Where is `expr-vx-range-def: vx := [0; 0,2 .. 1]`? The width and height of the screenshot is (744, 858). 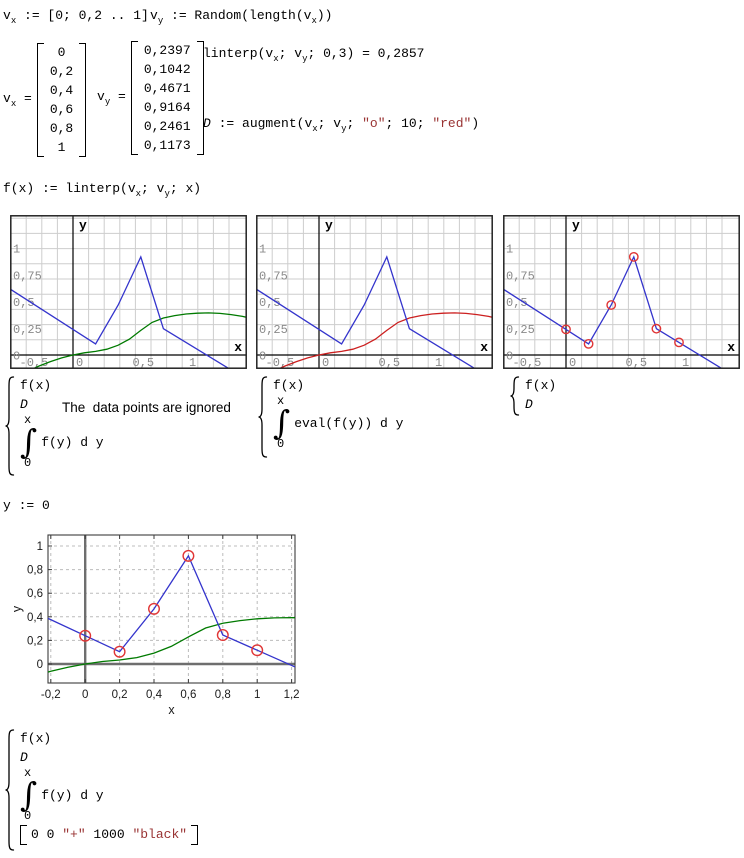
expr-vx-range-def: vx := [0; 0,2 .. 1] is located at coordinates (76, 17).